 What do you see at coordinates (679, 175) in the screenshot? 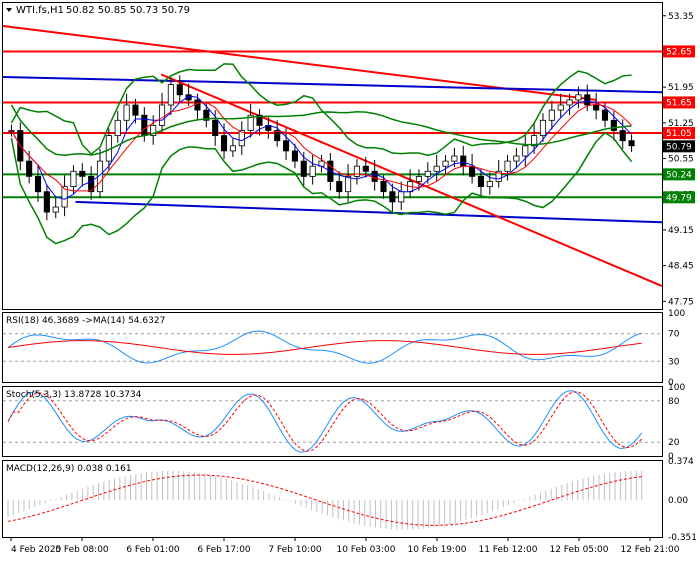
I see `price-tag-label: 50.24` at bounding box center [679, 175].